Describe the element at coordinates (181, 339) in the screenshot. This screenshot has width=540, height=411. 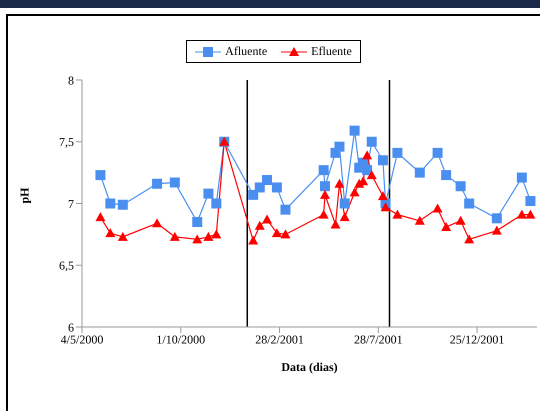
I see `x-tick-label: 1/10/2000` at that location.